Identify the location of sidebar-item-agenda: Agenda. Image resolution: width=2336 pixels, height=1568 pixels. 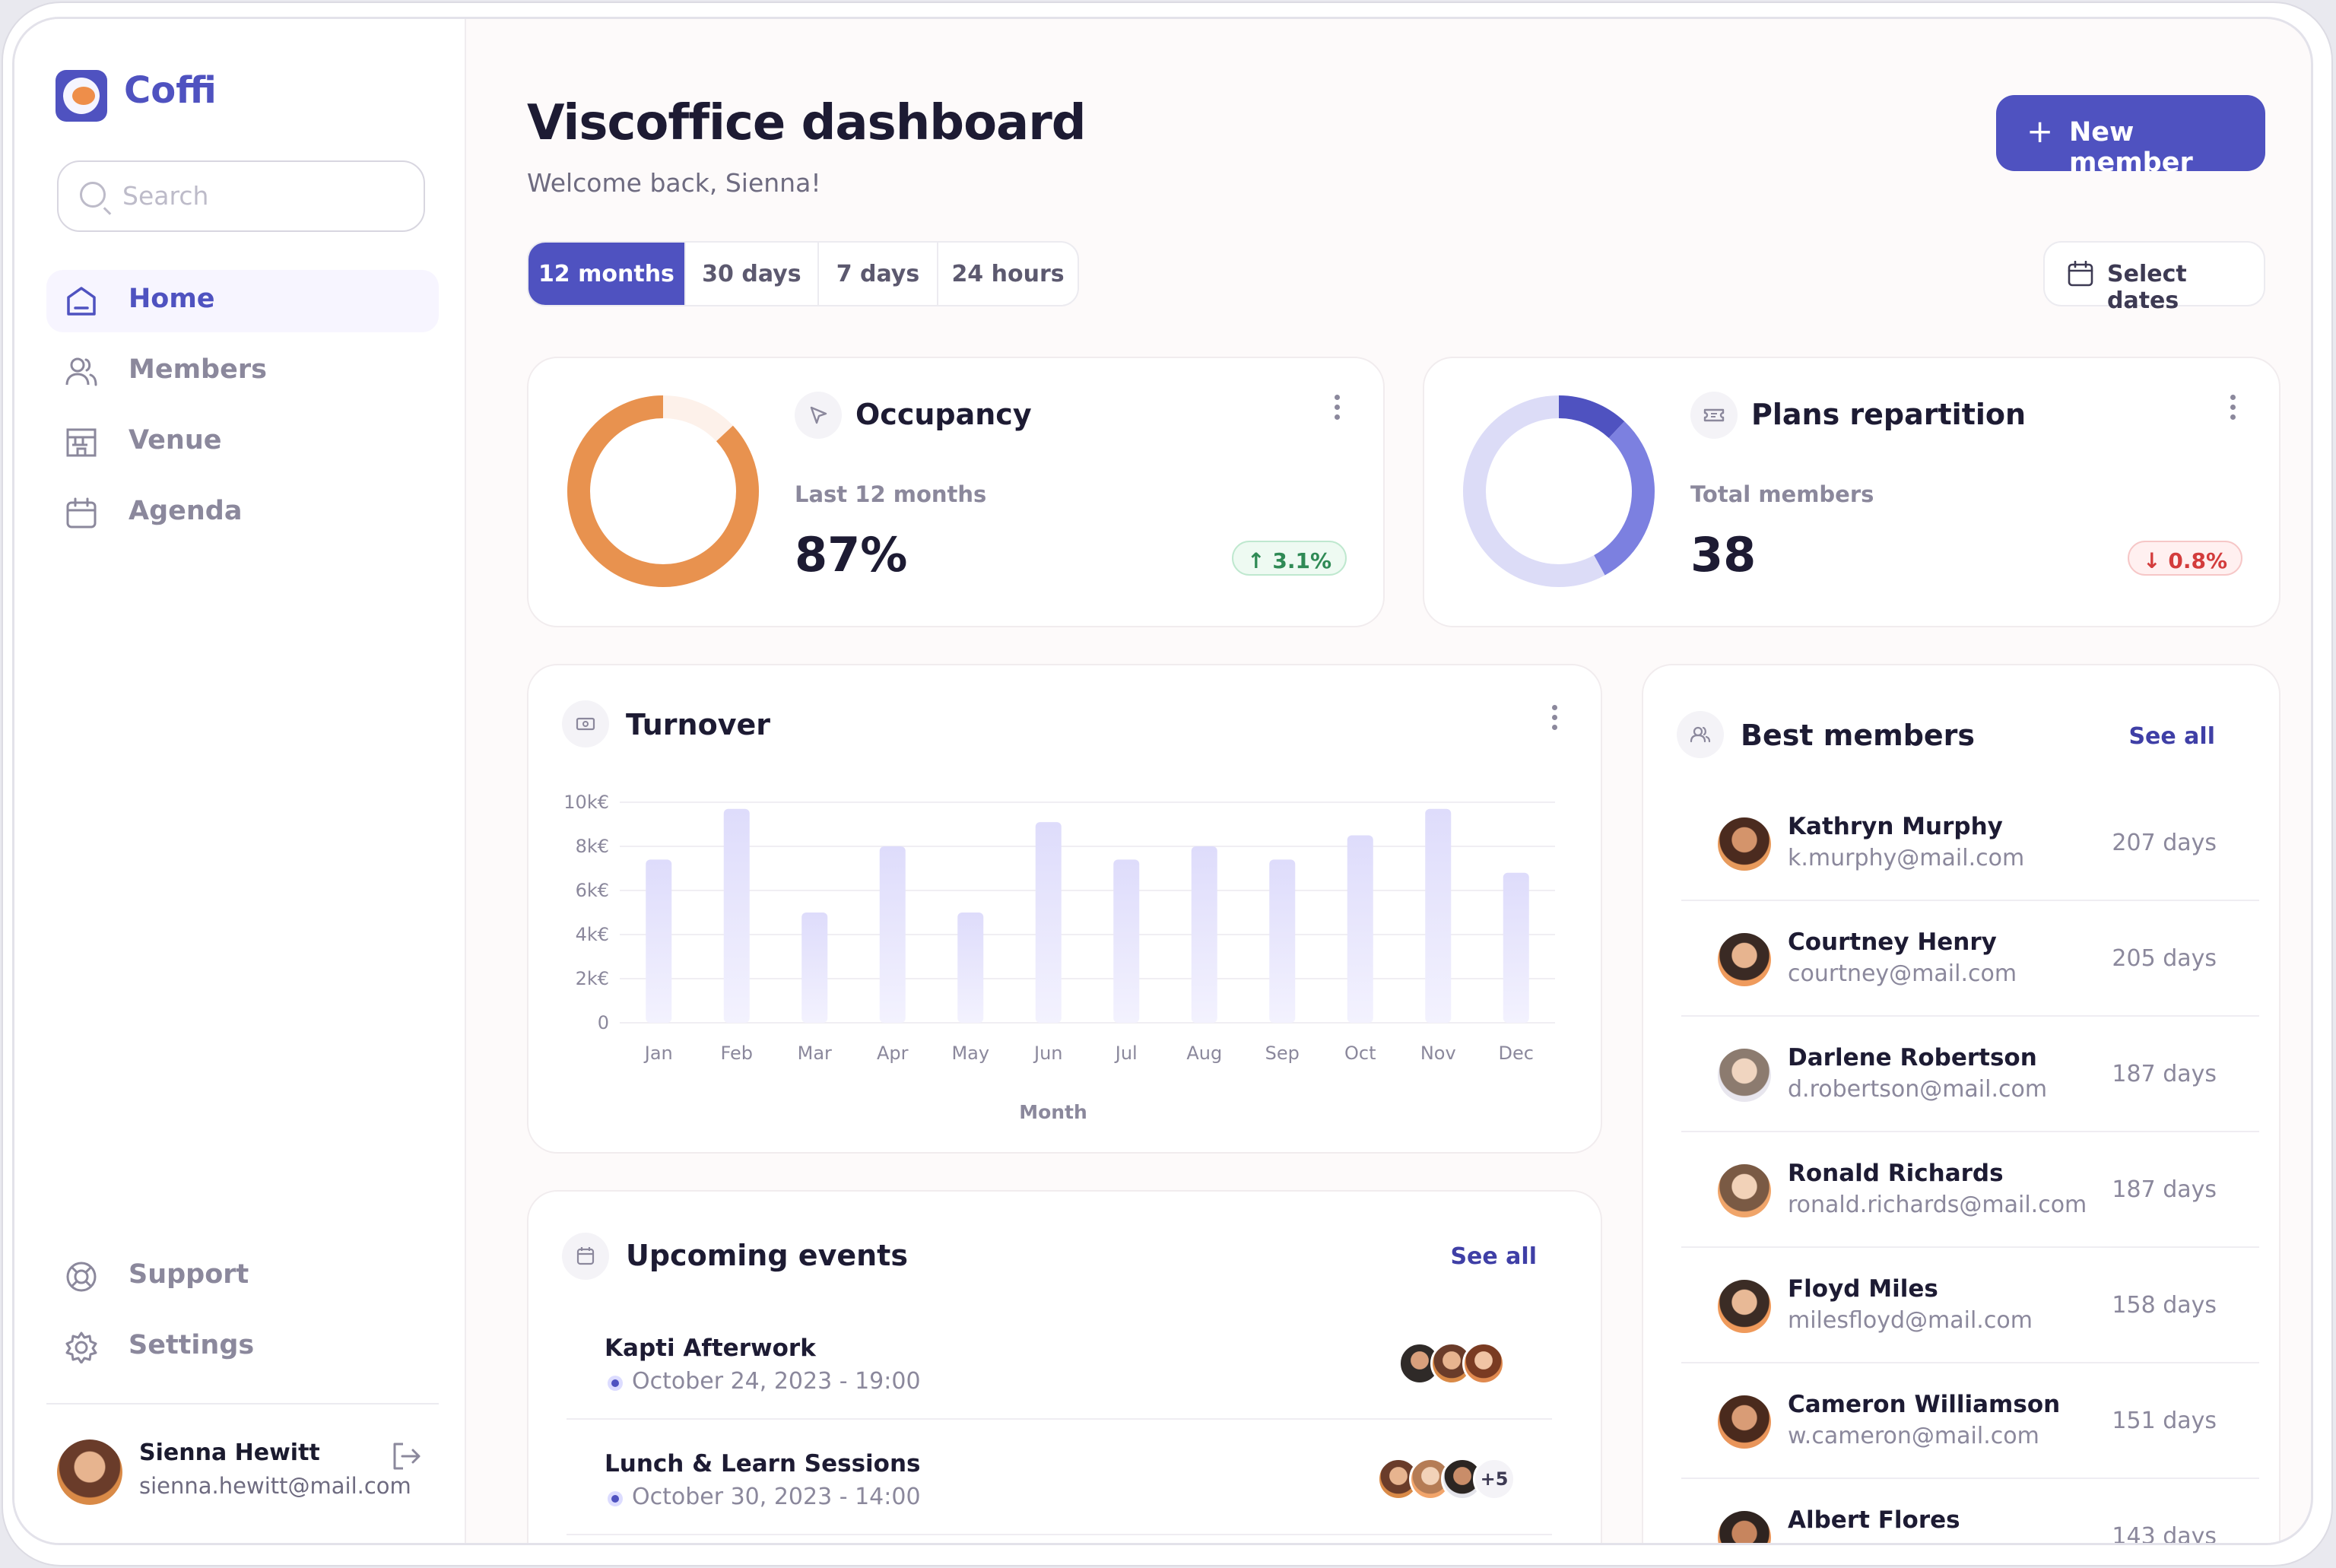
(242, 513).